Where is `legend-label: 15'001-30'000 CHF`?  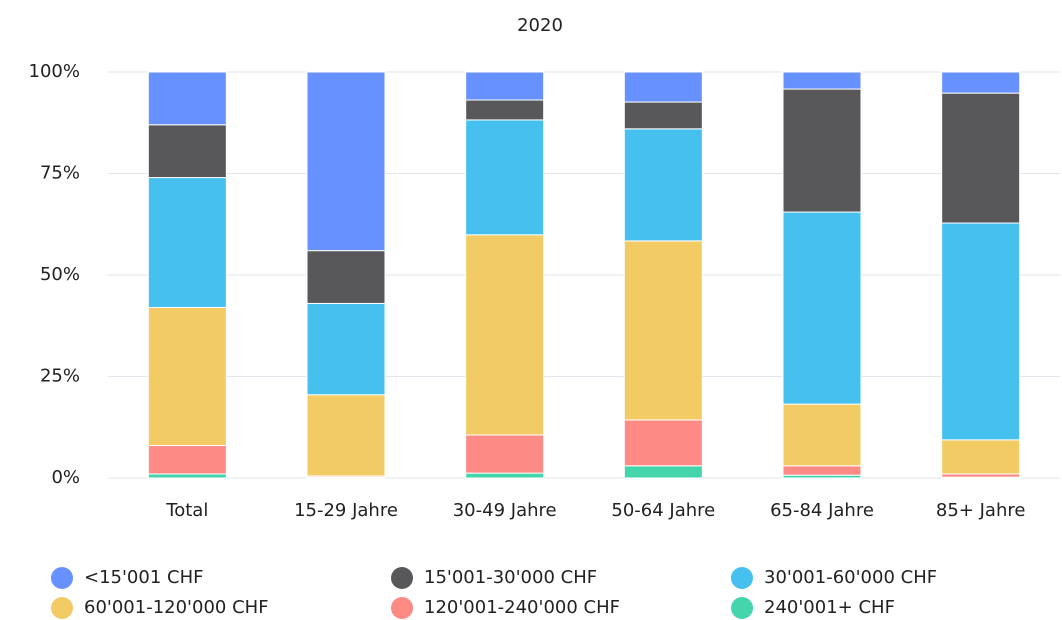
legend-label: 15'001-30'000 CHF is located at coordinates (510, 577).